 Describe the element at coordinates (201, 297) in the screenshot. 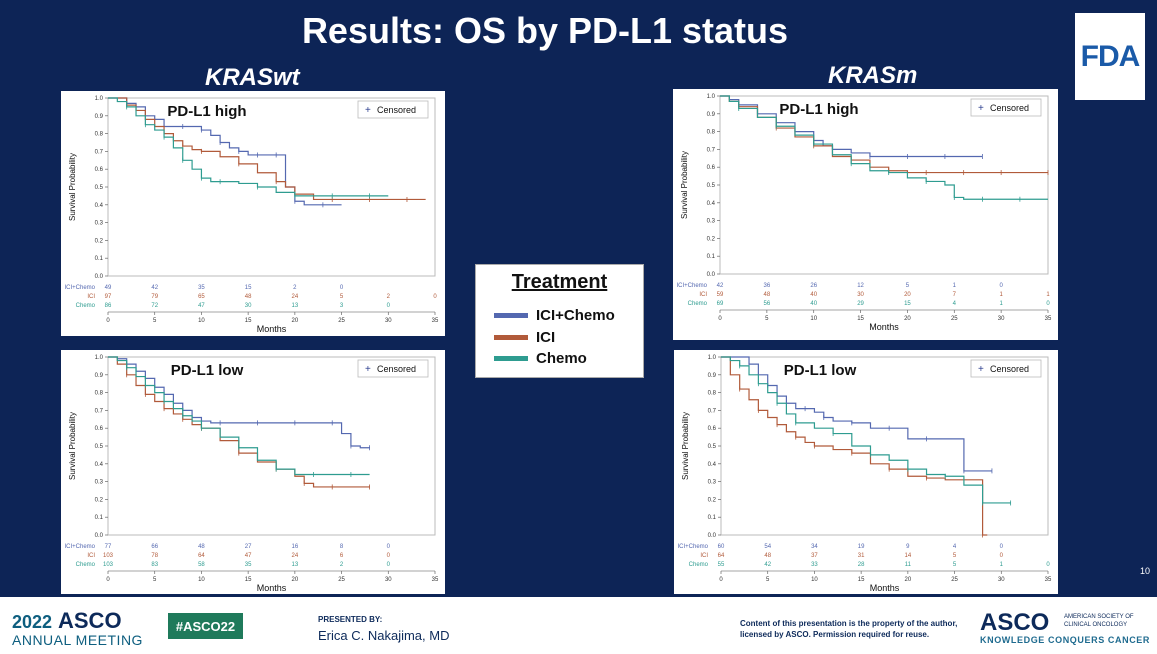

I see `at-risk-count: 65` at that location.